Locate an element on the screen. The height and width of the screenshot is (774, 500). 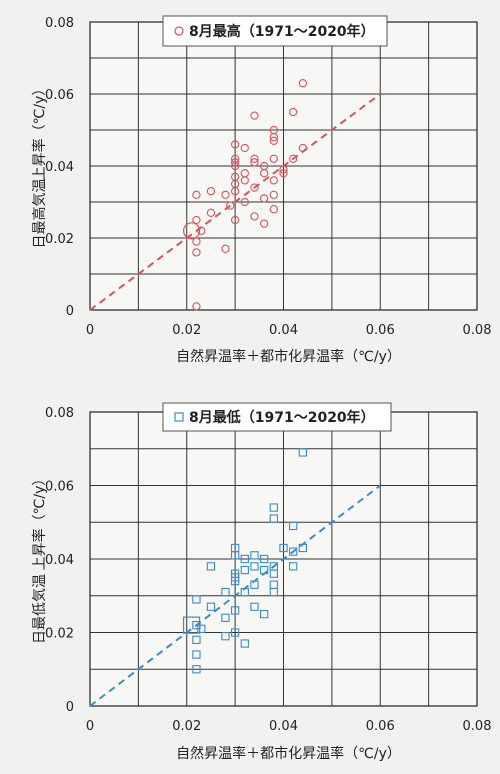
chart-1-y-tick-label: 0.04 is located at coordinates (59, 560).